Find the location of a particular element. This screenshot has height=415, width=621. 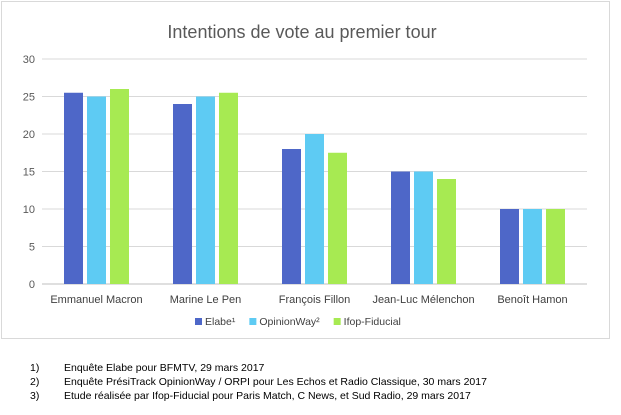

footnote-number: 3) is located at coordinates (35, 396).